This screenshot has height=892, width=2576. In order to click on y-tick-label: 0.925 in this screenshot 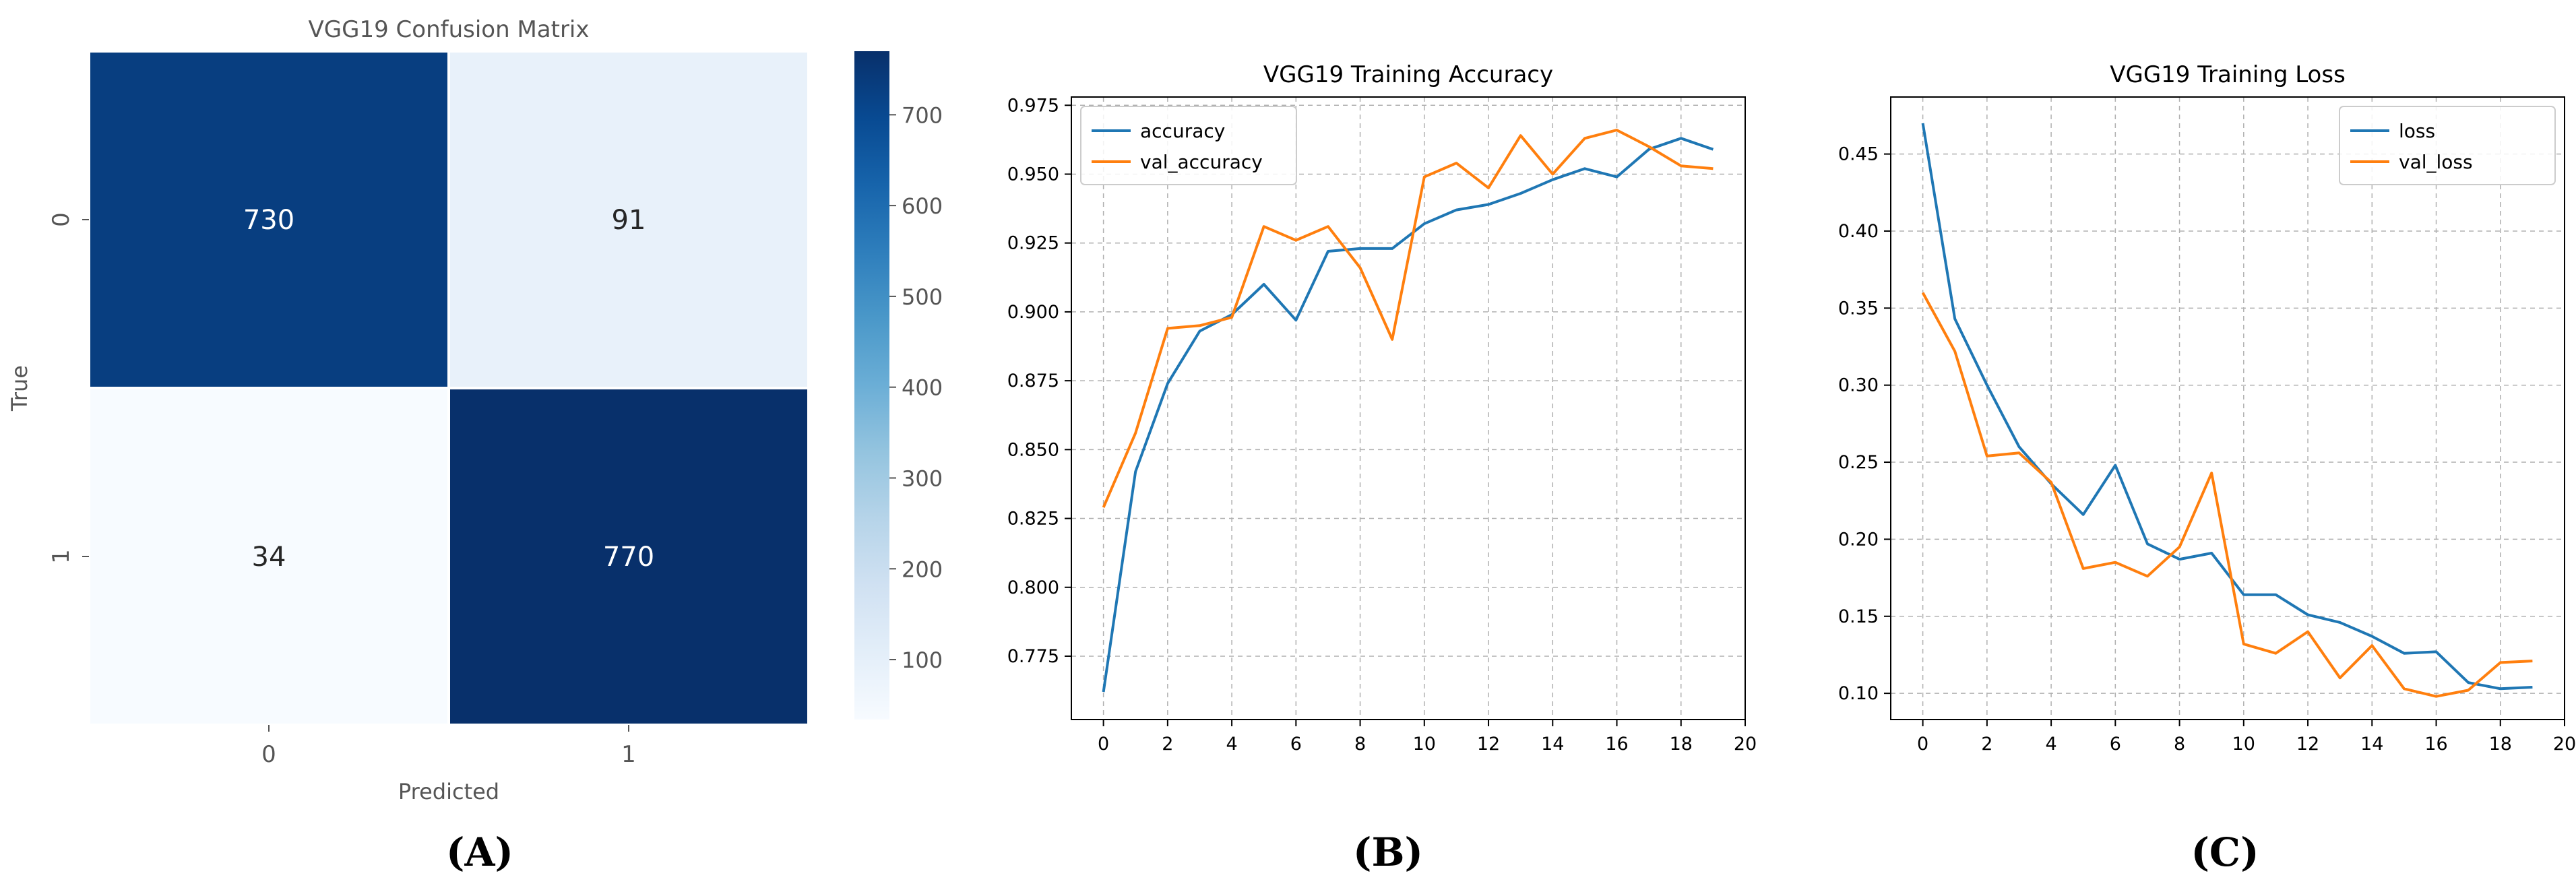, I will do `click(1033, 244)`.